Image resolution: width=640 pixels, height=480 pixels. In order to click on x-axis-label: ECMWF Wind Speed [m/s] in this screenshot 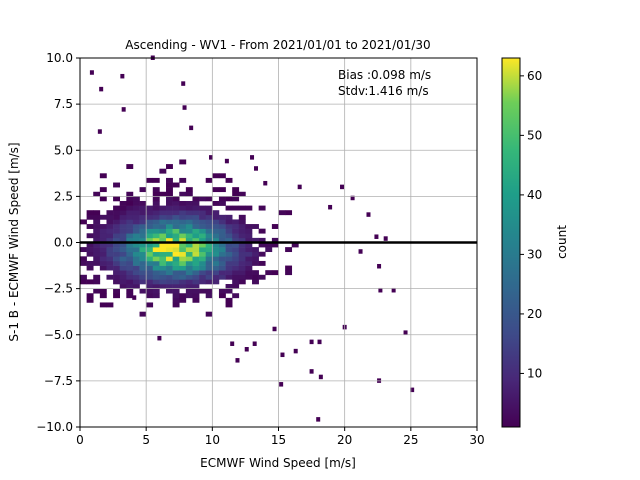, I will do `click(278, 463)`.